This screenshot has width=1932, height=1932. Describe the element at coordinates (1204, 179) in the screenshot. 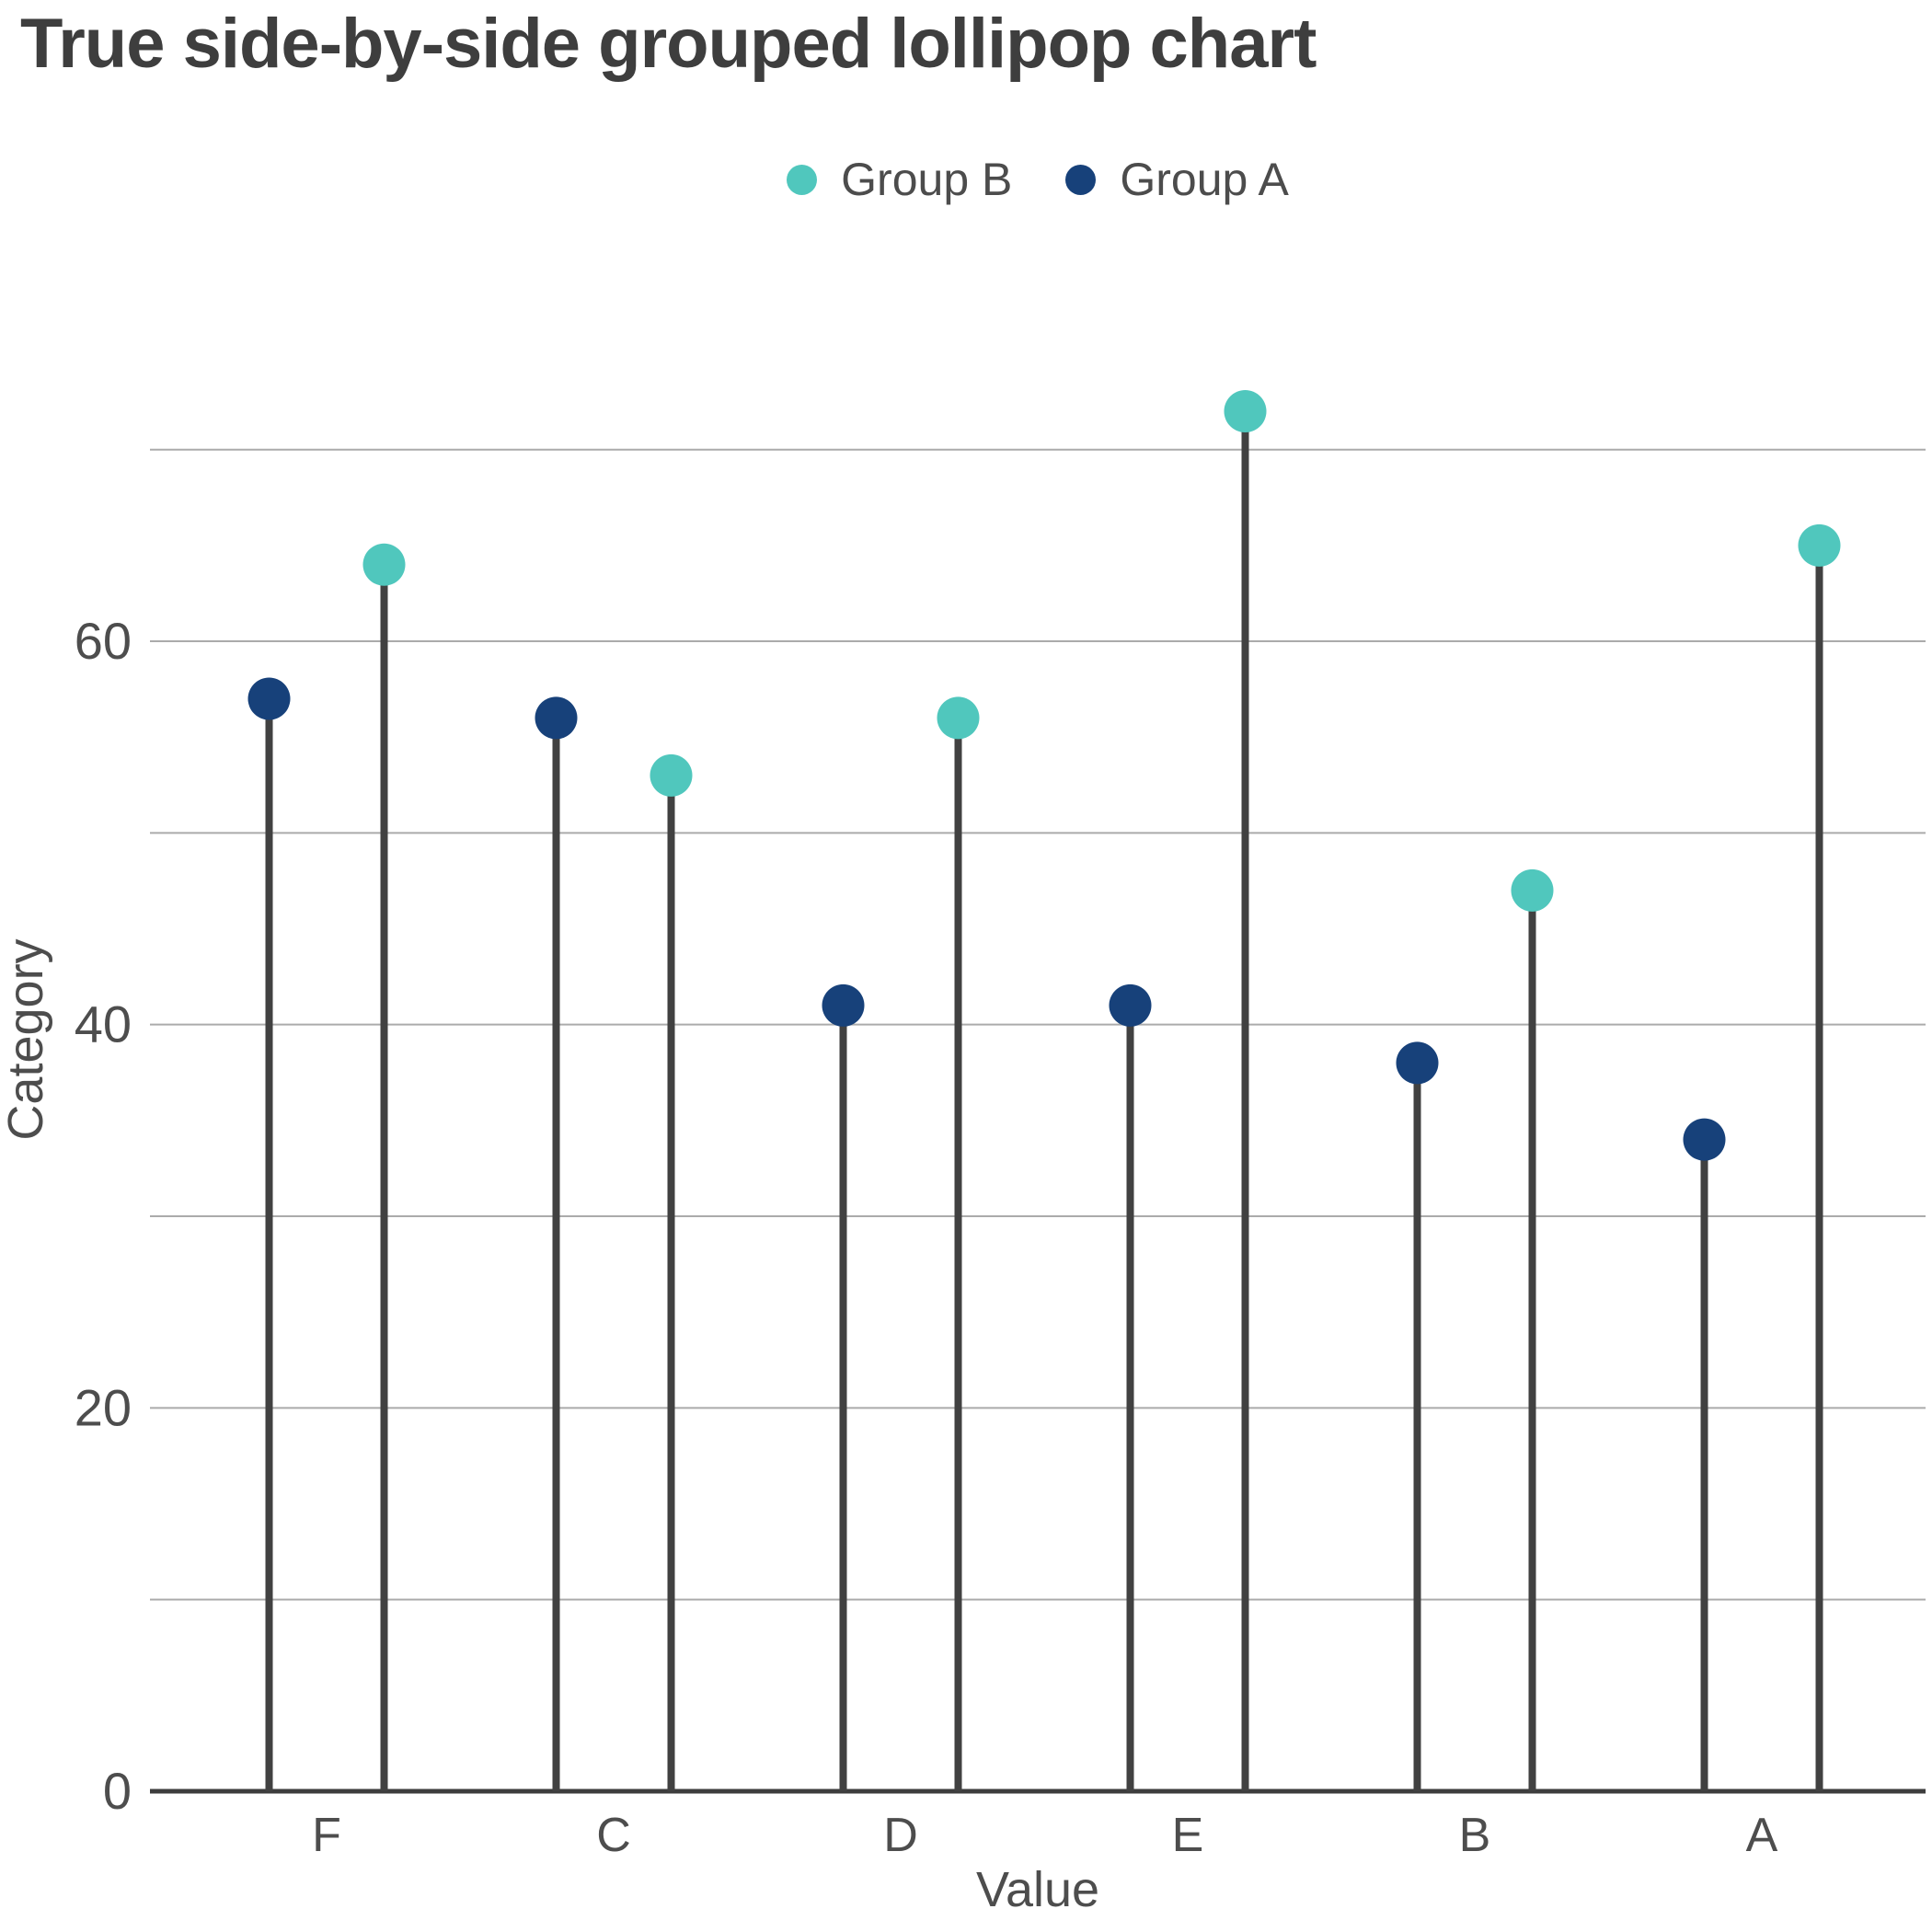

I see `legend-label: Group A` at that location.